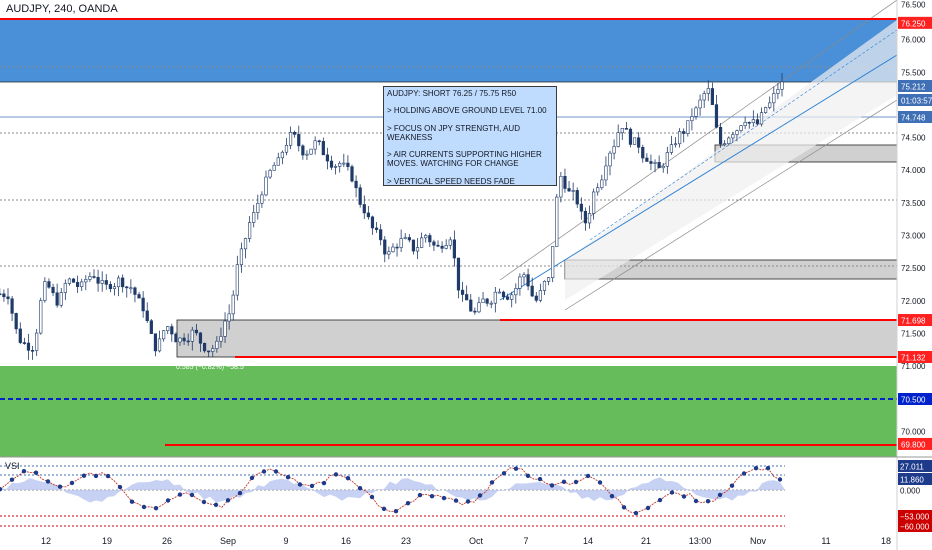 The image size is (932, 550). What do you see at coordinates (452, 93) in the screenshot?
I see `note-line-1: AUDJPY: SHORT 76.25 / 75.75 R50` at bounding box center [452, 93].